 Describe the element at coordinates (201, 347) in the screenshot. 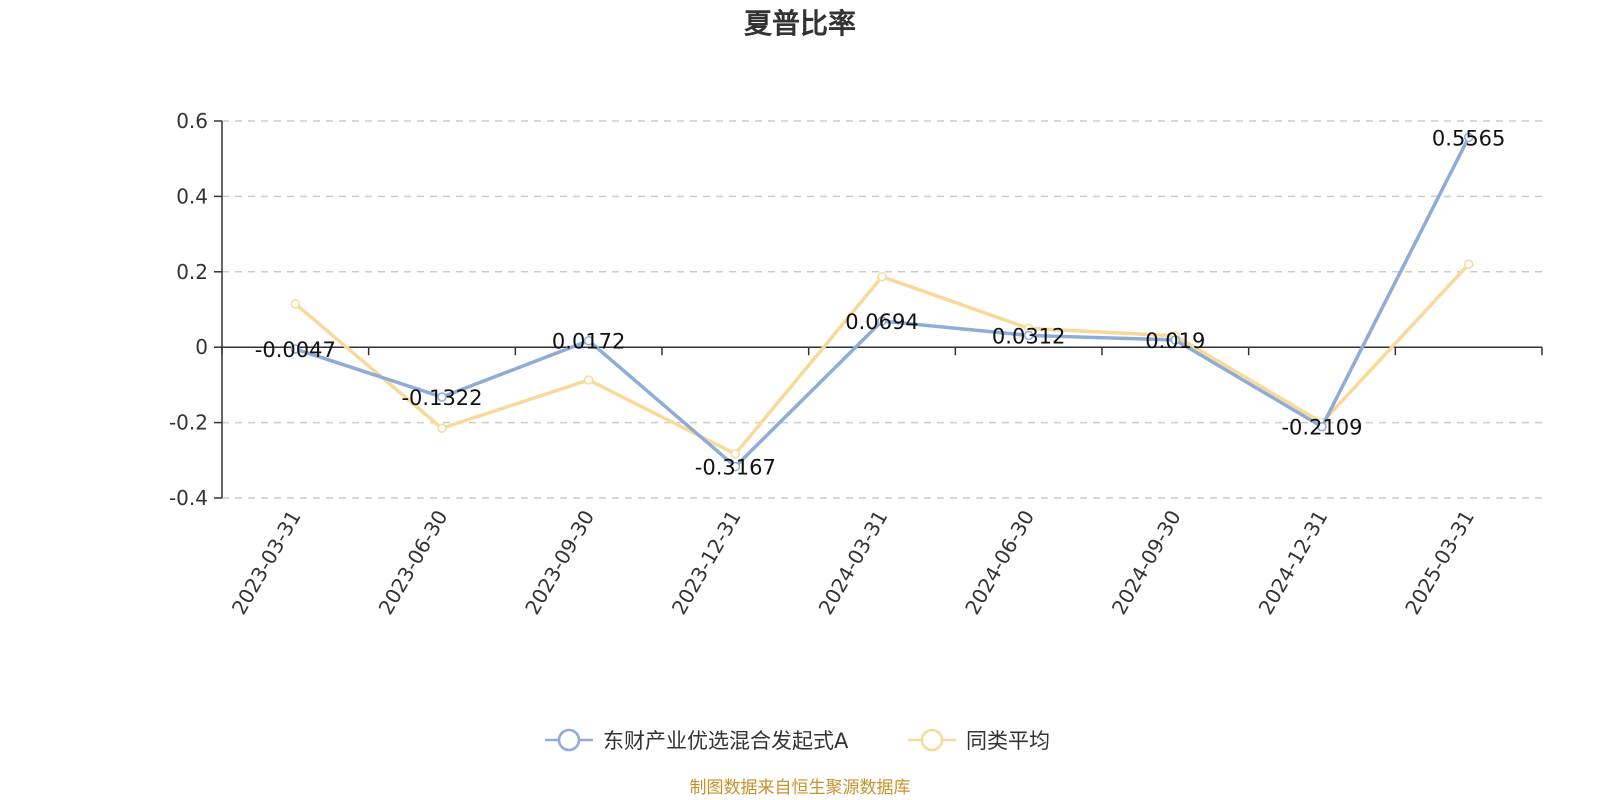

I see `y-tick-label: 0` at that location.